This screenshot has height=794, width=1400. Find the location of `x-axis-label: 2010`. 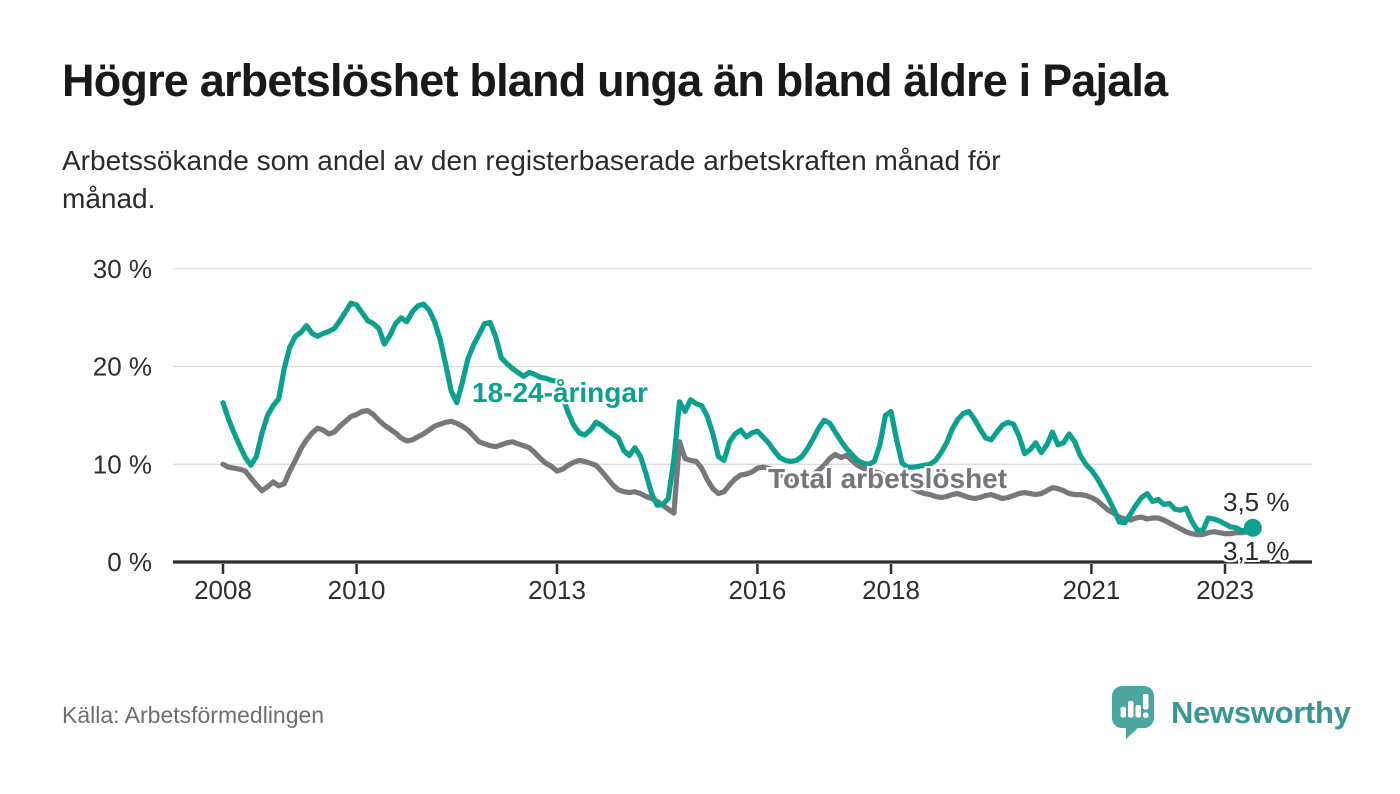

x-axis-label: 2010 is located at coordinates (357, 590).